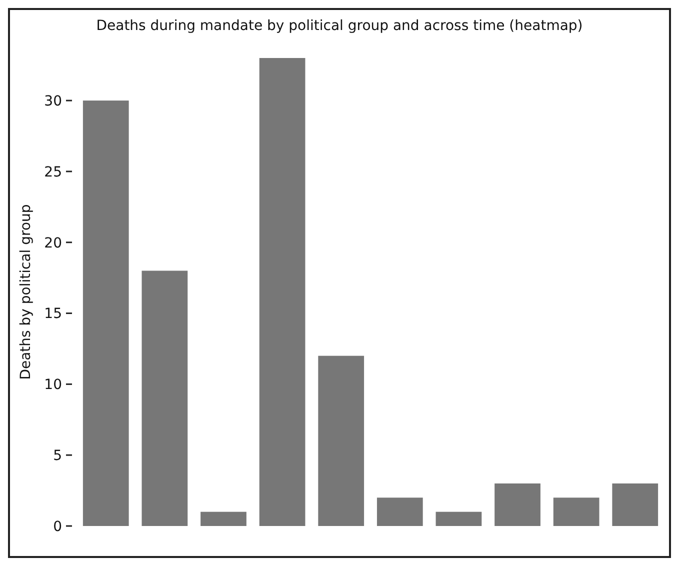  Describe the element at coordinates (57, 526) in the screenshot. I see `y-tick-label: 0` at that location.